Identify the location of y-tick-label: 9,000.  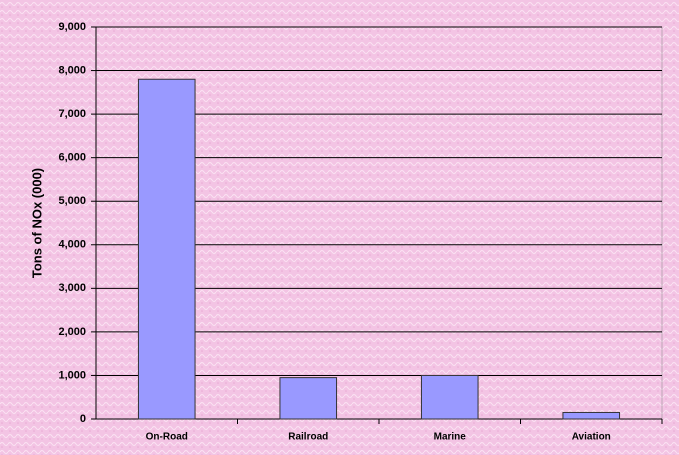
(72, 27).